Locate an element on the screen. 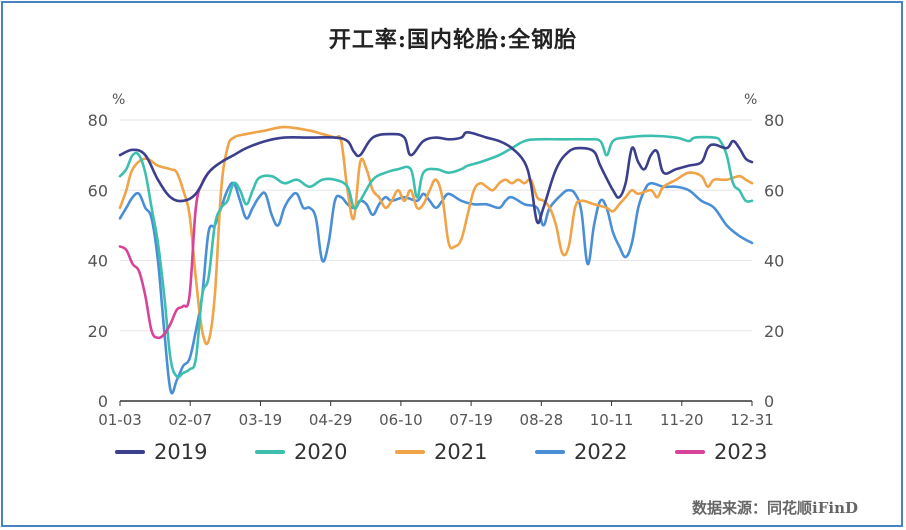  legend-label: 2021 is located at coordinates (461, 452).